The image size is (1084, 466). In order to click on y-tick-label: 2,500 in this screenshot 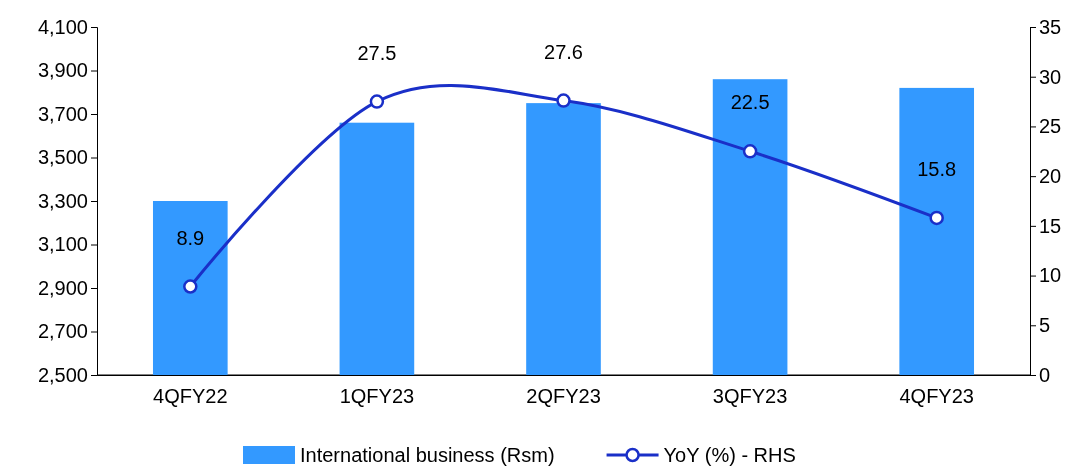, I will do `click(62, 374)`.